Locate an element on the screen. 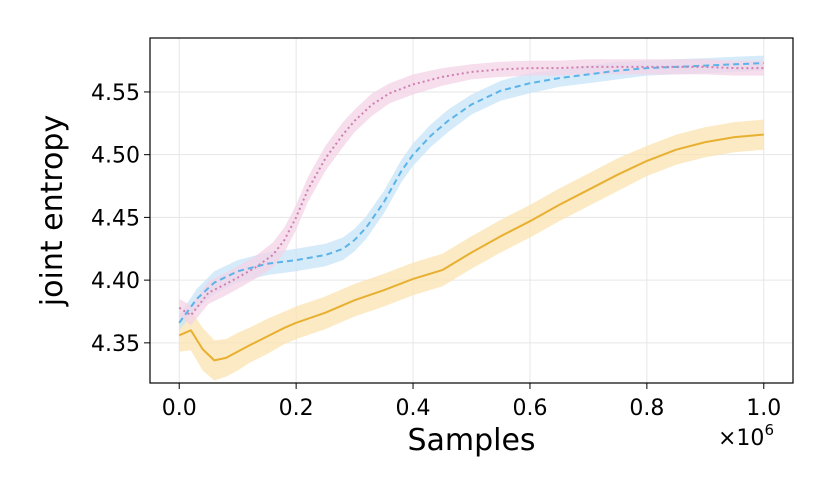 This screenshot has height=498, width=830. x-tick-label: 1.0 is located at coordinates (763, 408).